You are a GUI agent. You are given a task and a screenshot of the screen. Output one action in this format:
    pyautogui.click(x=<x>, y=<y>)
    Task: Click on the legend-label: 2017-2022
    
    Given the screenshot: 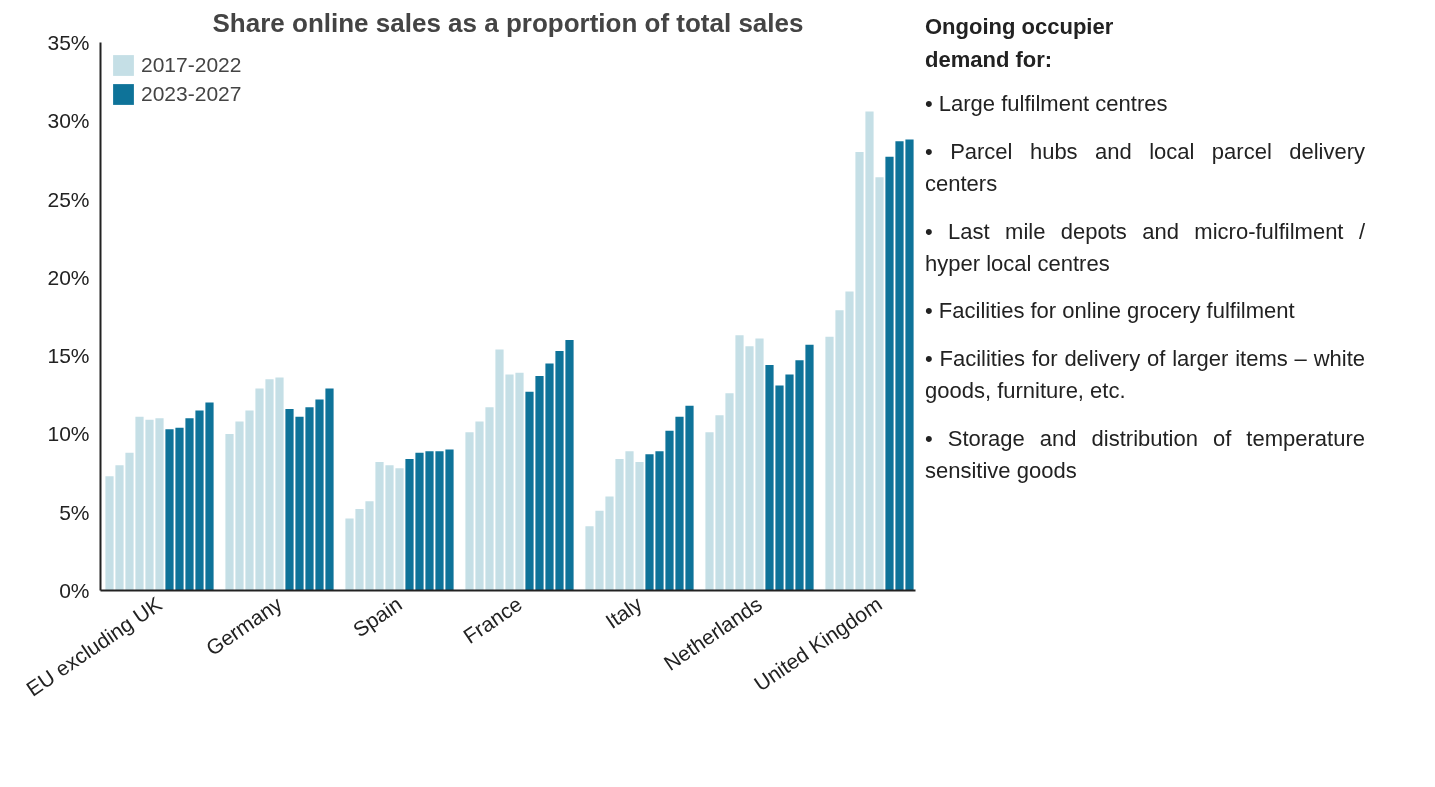 What is the action you would take?
    pyautogui.click(x=191, y=65)
    